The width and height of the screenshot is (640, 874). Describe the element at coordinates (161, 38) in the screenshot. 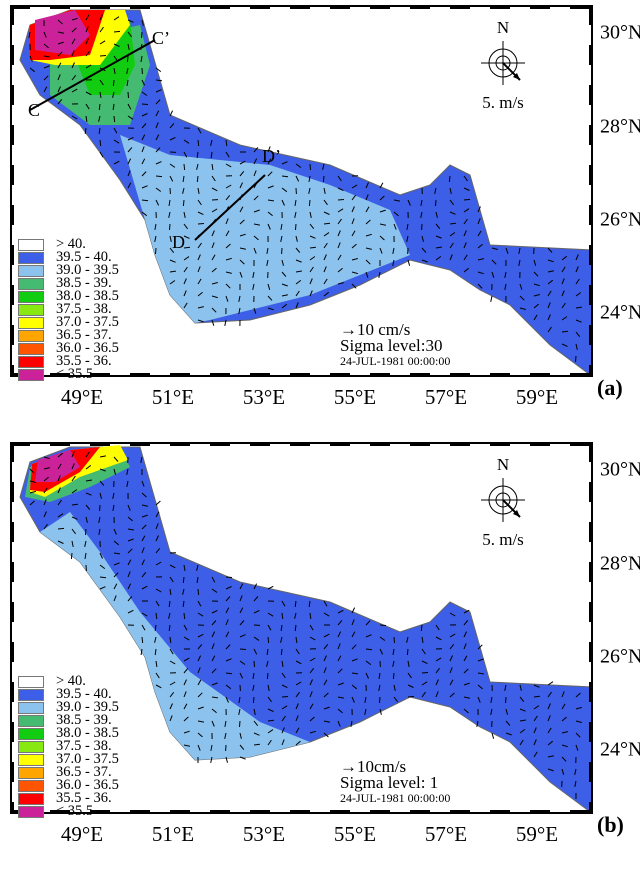

I see `section-label: C’` at that location.